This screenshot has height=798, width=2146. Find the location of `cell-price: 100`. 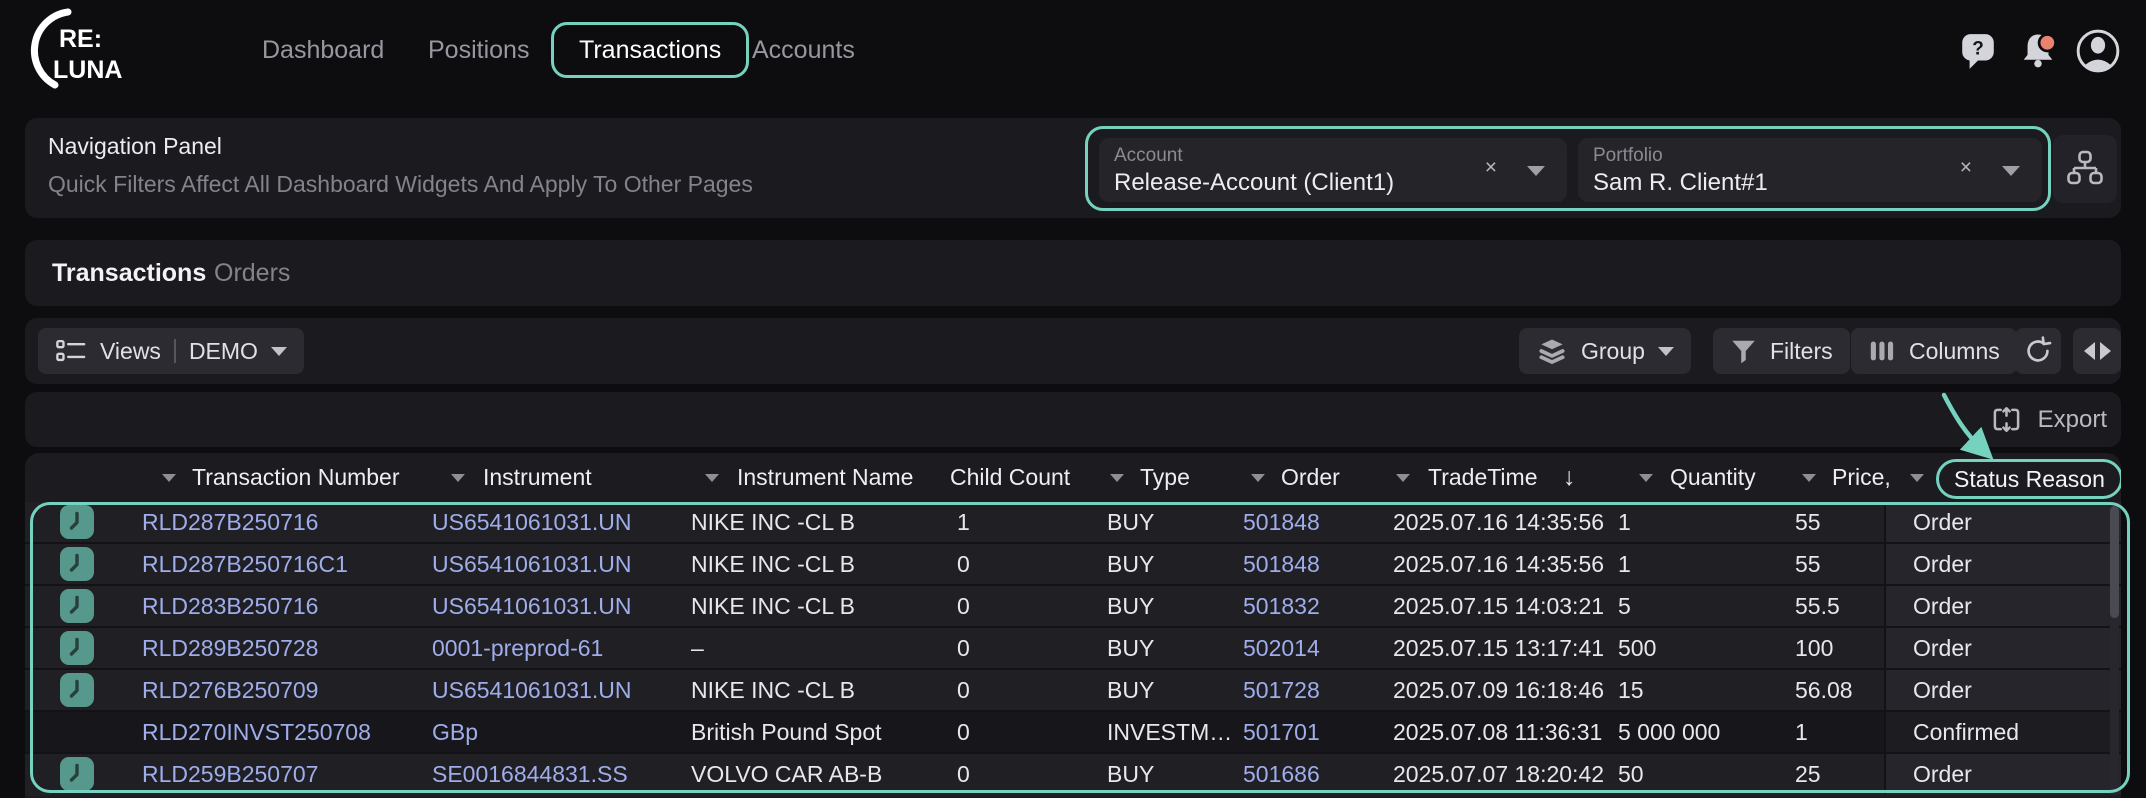

cell-price: 100 is located at coordinates (1814, 648).